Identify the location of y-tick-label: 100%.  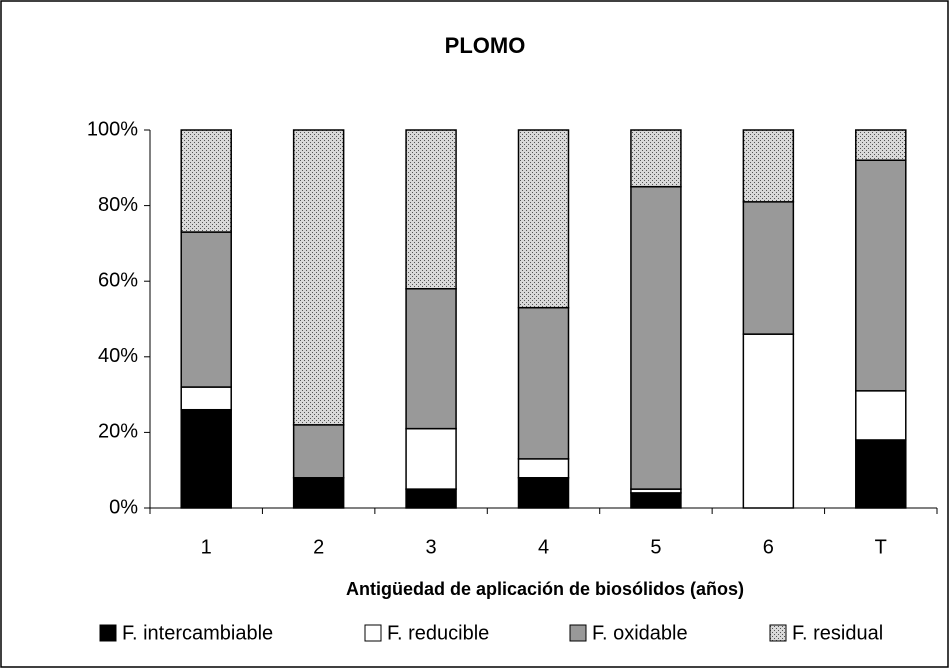
(112, 129).